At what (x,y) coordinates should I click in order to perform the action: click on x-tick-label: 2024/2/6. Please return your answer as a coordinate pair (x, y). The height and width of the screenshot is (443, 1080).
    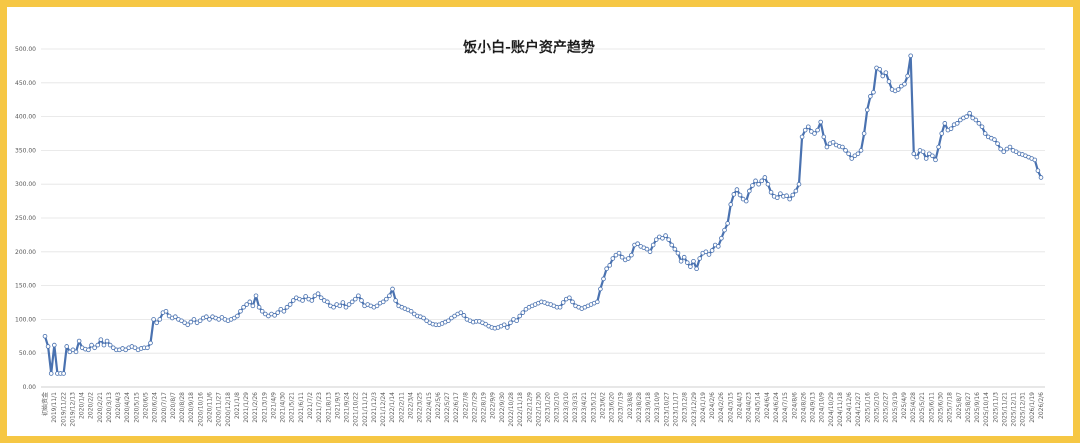
    Looking at the image, I should click on (712, 405).